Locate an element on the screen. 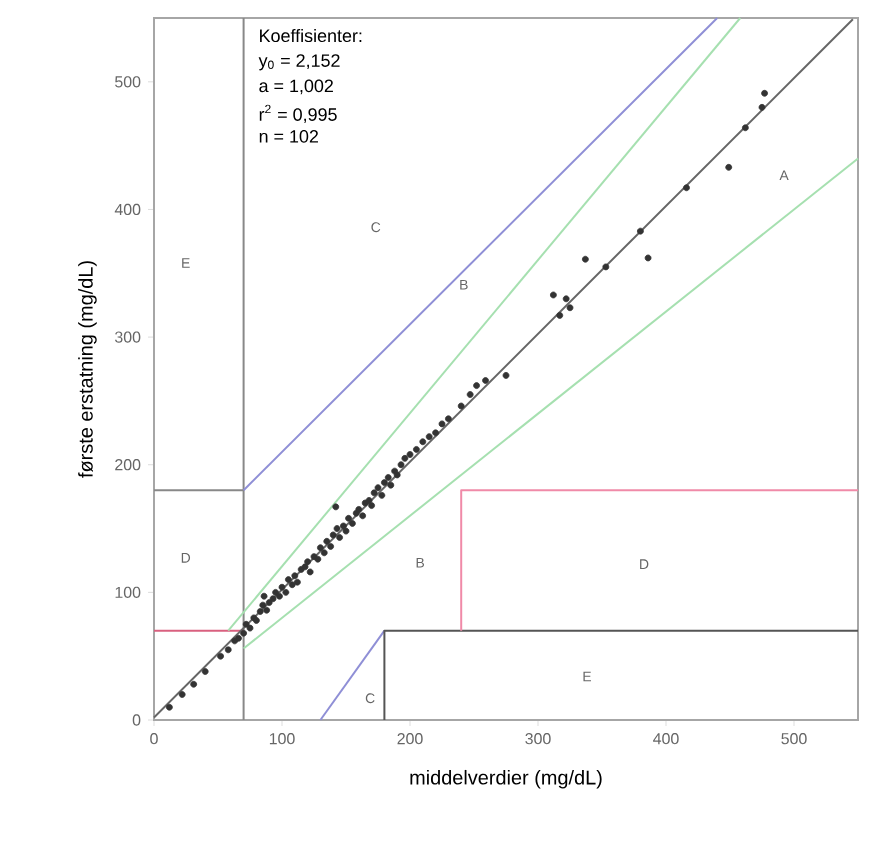 This screenshot has width=880, height=842. annotation: a = 1,002 is located at coordinates (296, 87).